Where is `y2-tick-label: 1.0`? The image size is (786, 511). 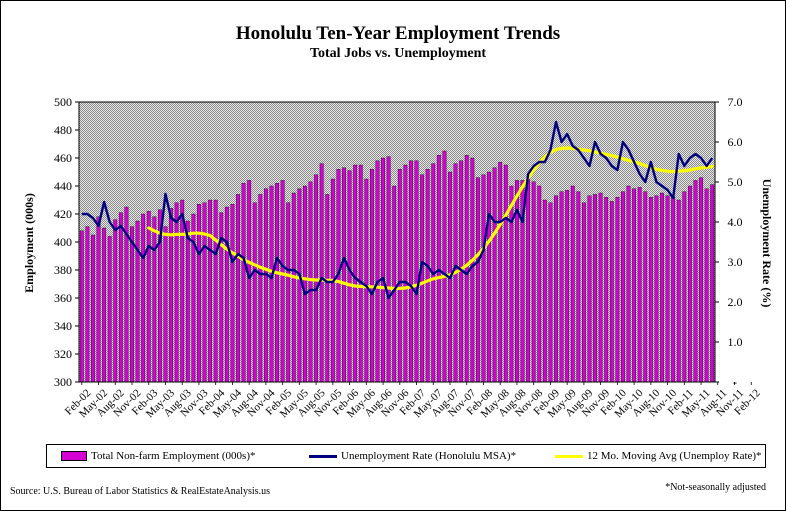
y2-tick-label: 1.0 is located at coordinates (735, 342).